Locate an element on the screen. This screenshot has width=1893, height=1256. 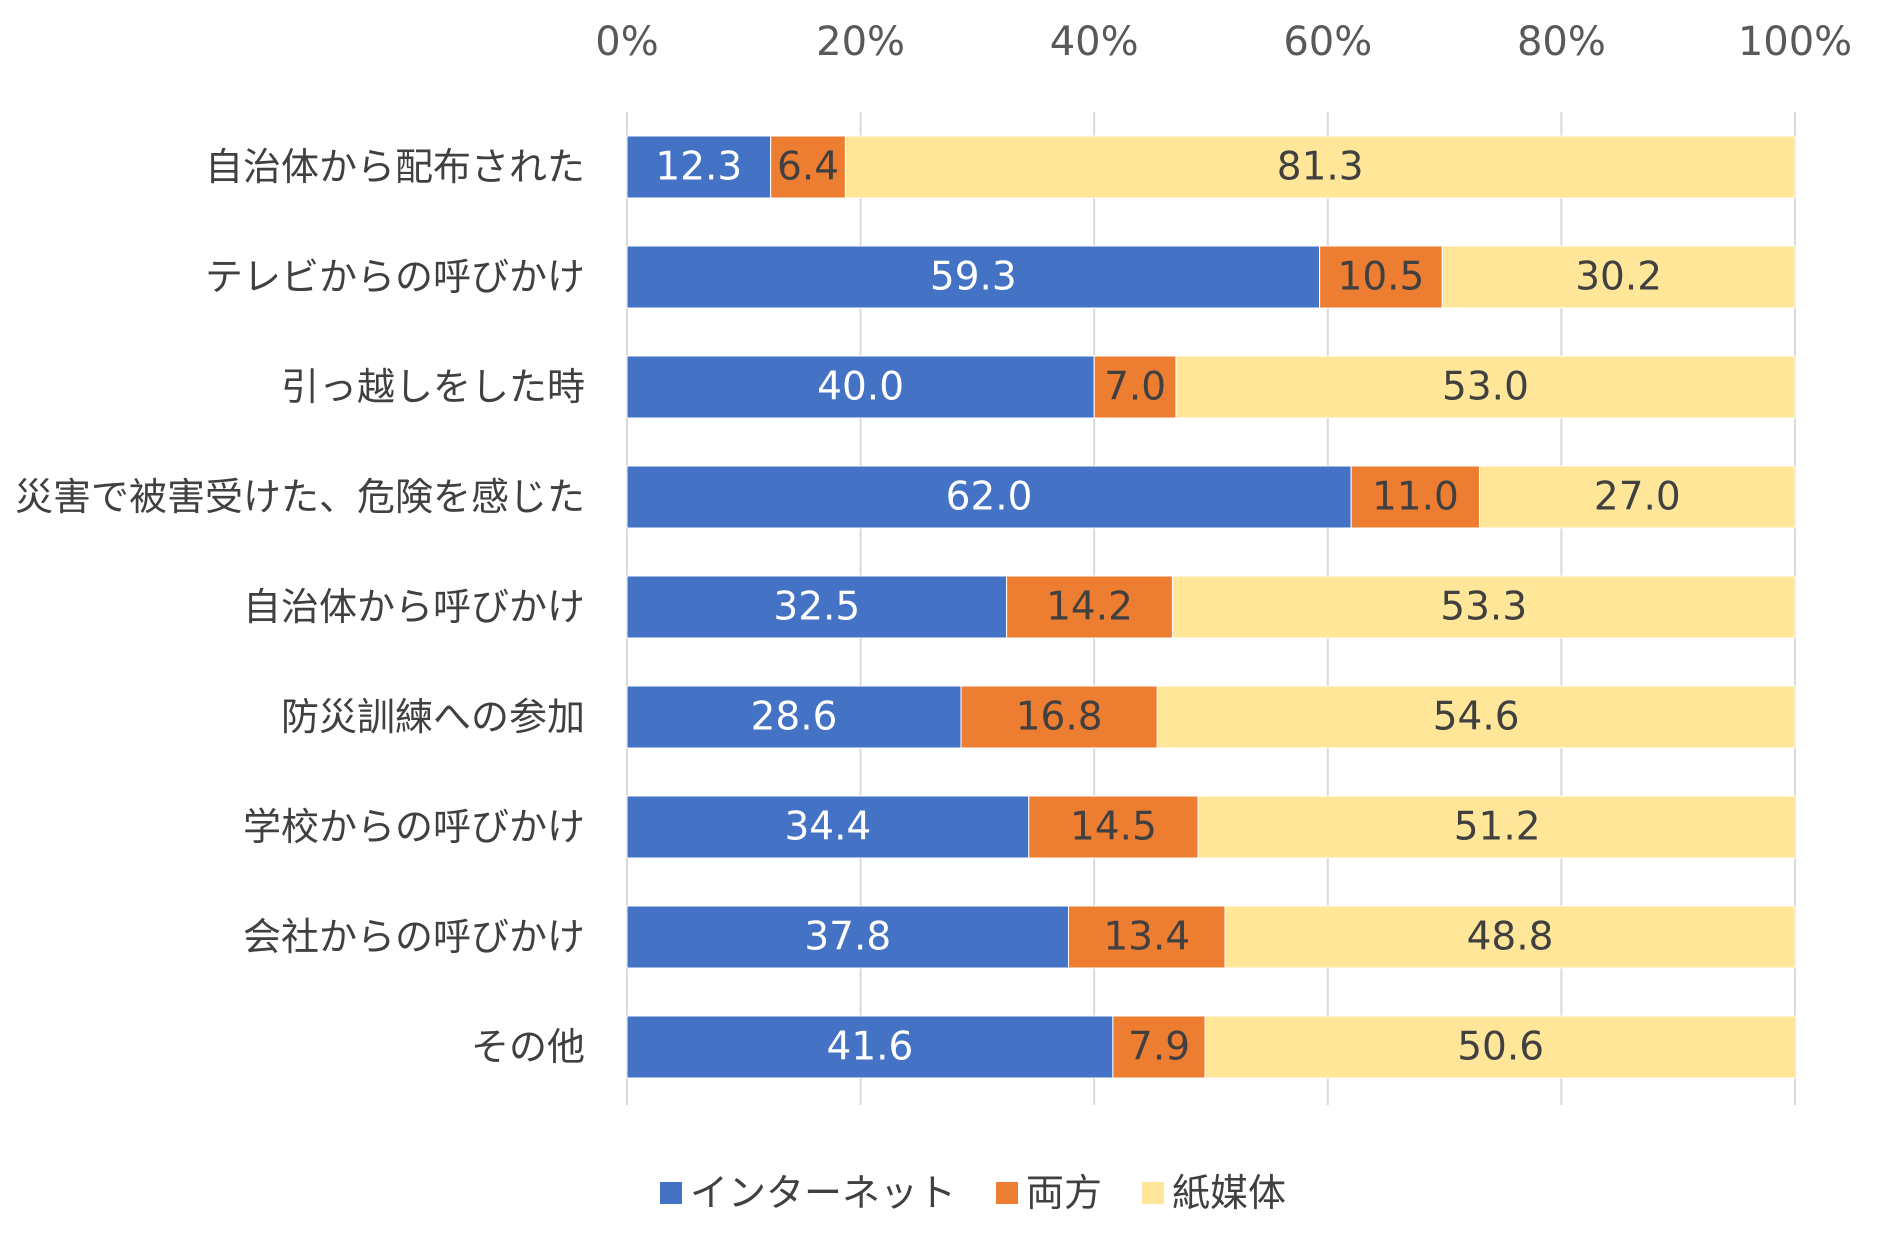
category-label: 会社からの呼びかけ is located at coordinates (414, 937).